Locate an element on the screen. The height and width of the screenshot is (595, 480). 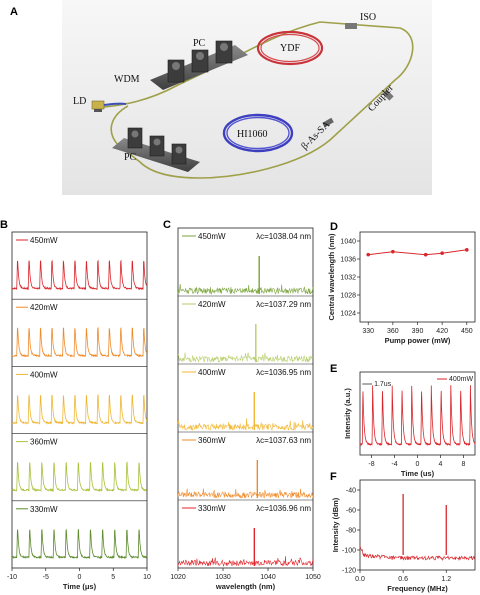
panel-e-xtick-label: -4 is located at coordinates (394, 464).